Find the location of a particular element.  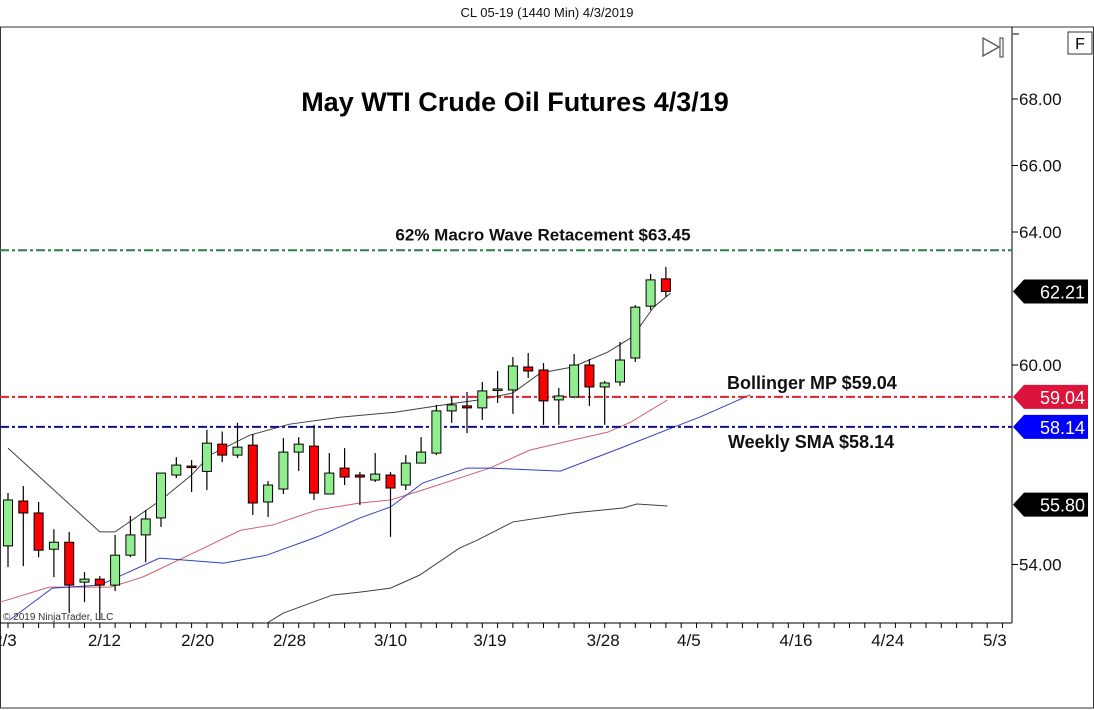

x-axis-label: 3/28 is located at coordinates (603, 640).